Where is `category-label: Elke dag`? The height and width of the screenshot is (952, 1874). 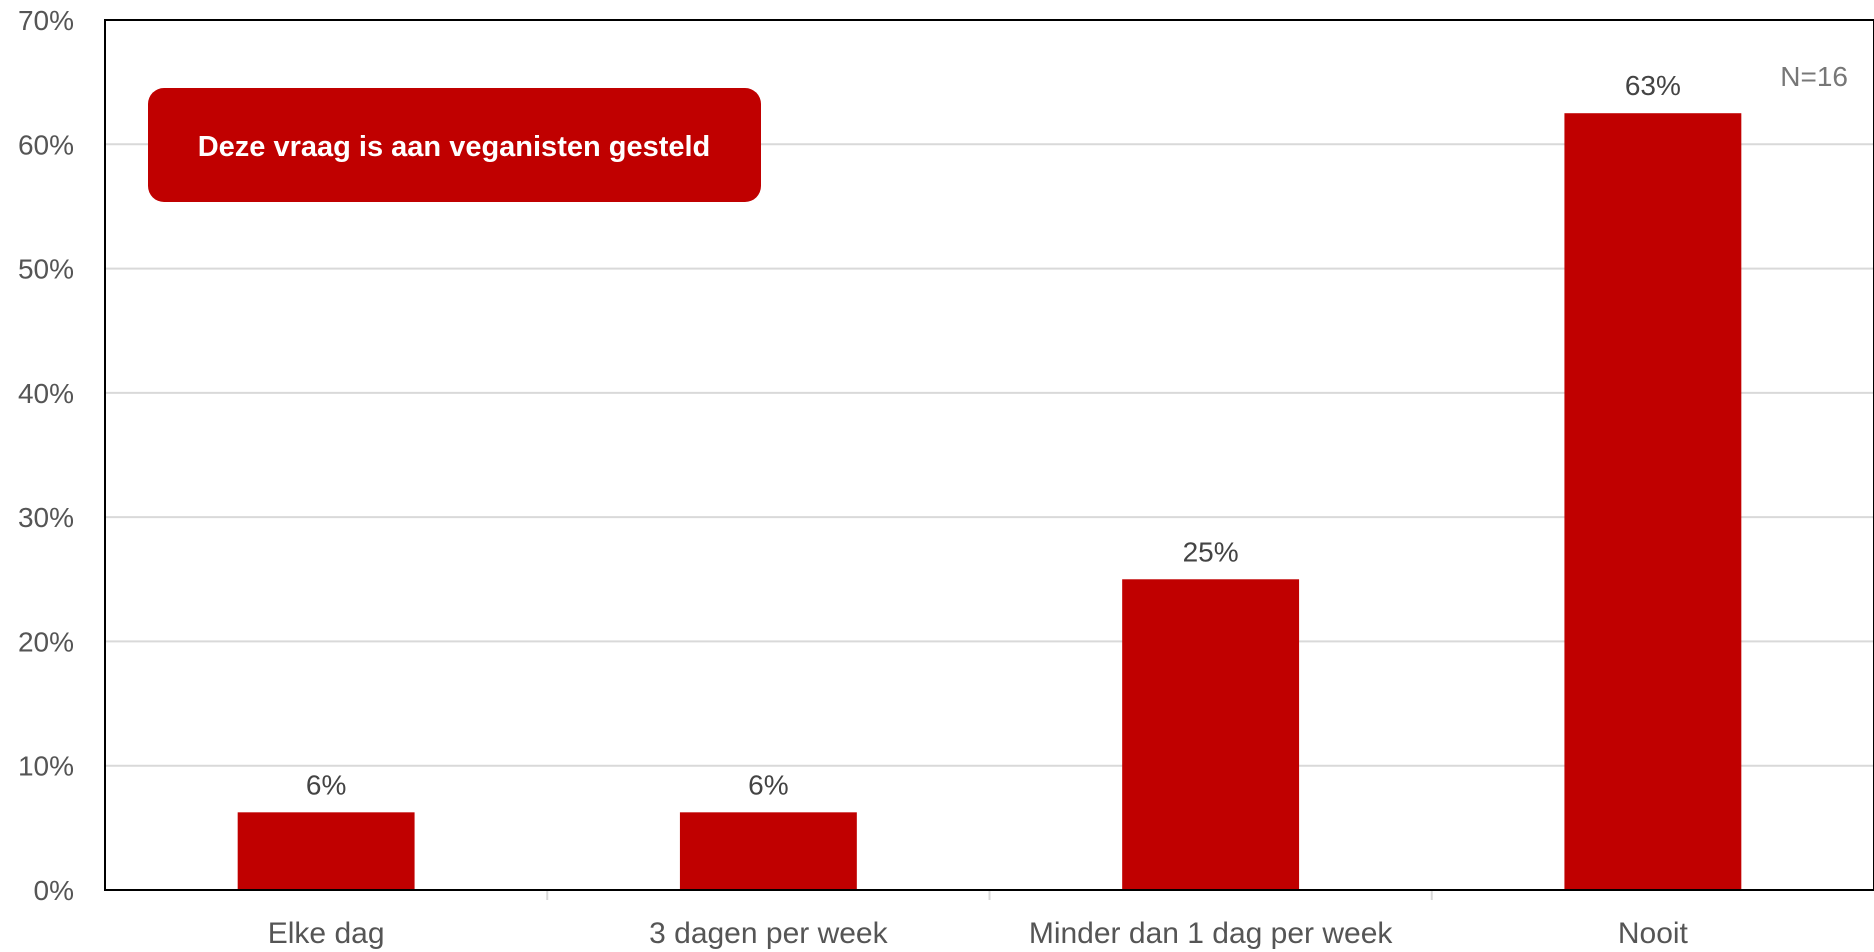
category-label: Elke dag is located at coordinates (326, 933).